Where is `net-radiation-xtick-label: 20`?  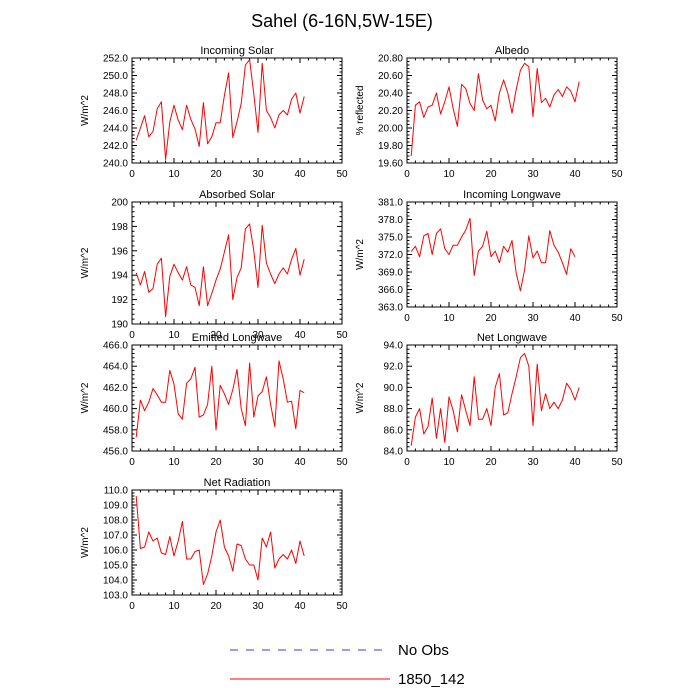 net-radiation-xtick-label: 20 is located at coordinates (216, 606).